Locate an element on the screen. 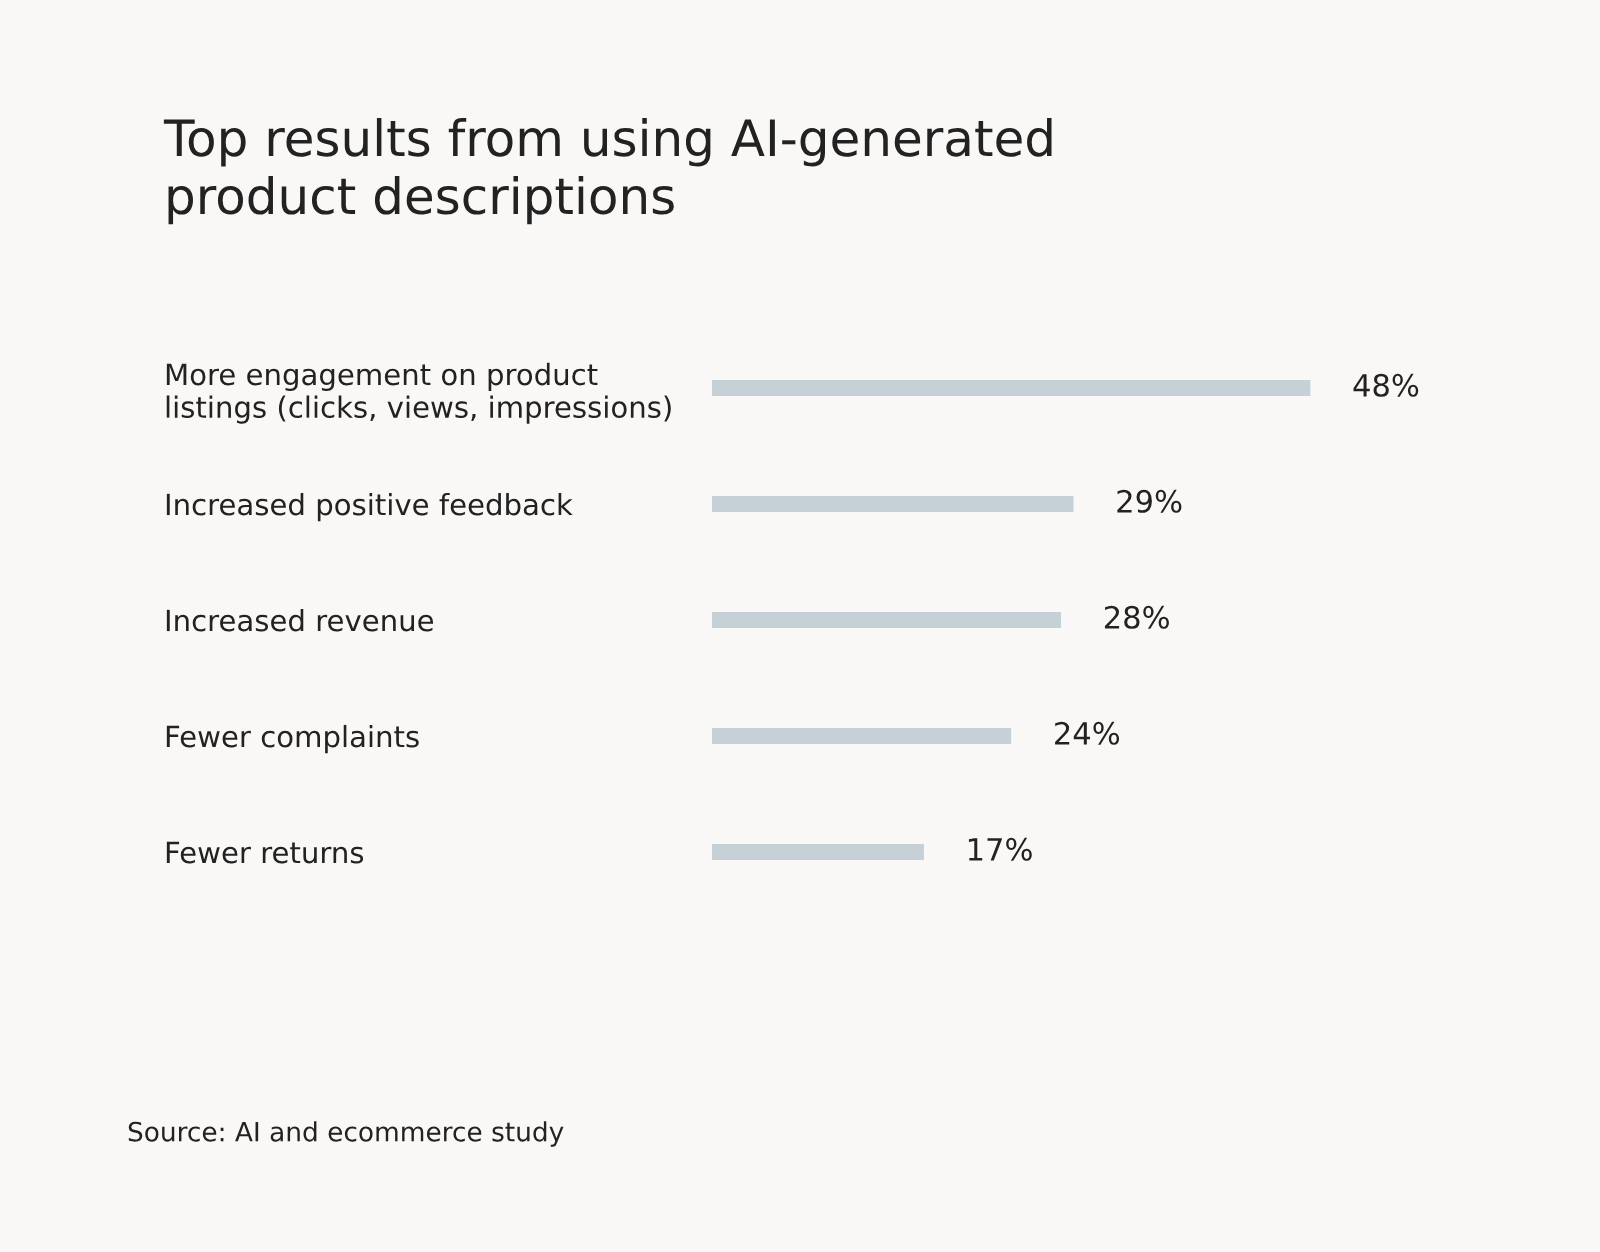 The height and width of the screenshot is (1252, 1600). y-tick-label: More engagement on product listings (clicks, views, impressions) is located at coordinates (418, 393).